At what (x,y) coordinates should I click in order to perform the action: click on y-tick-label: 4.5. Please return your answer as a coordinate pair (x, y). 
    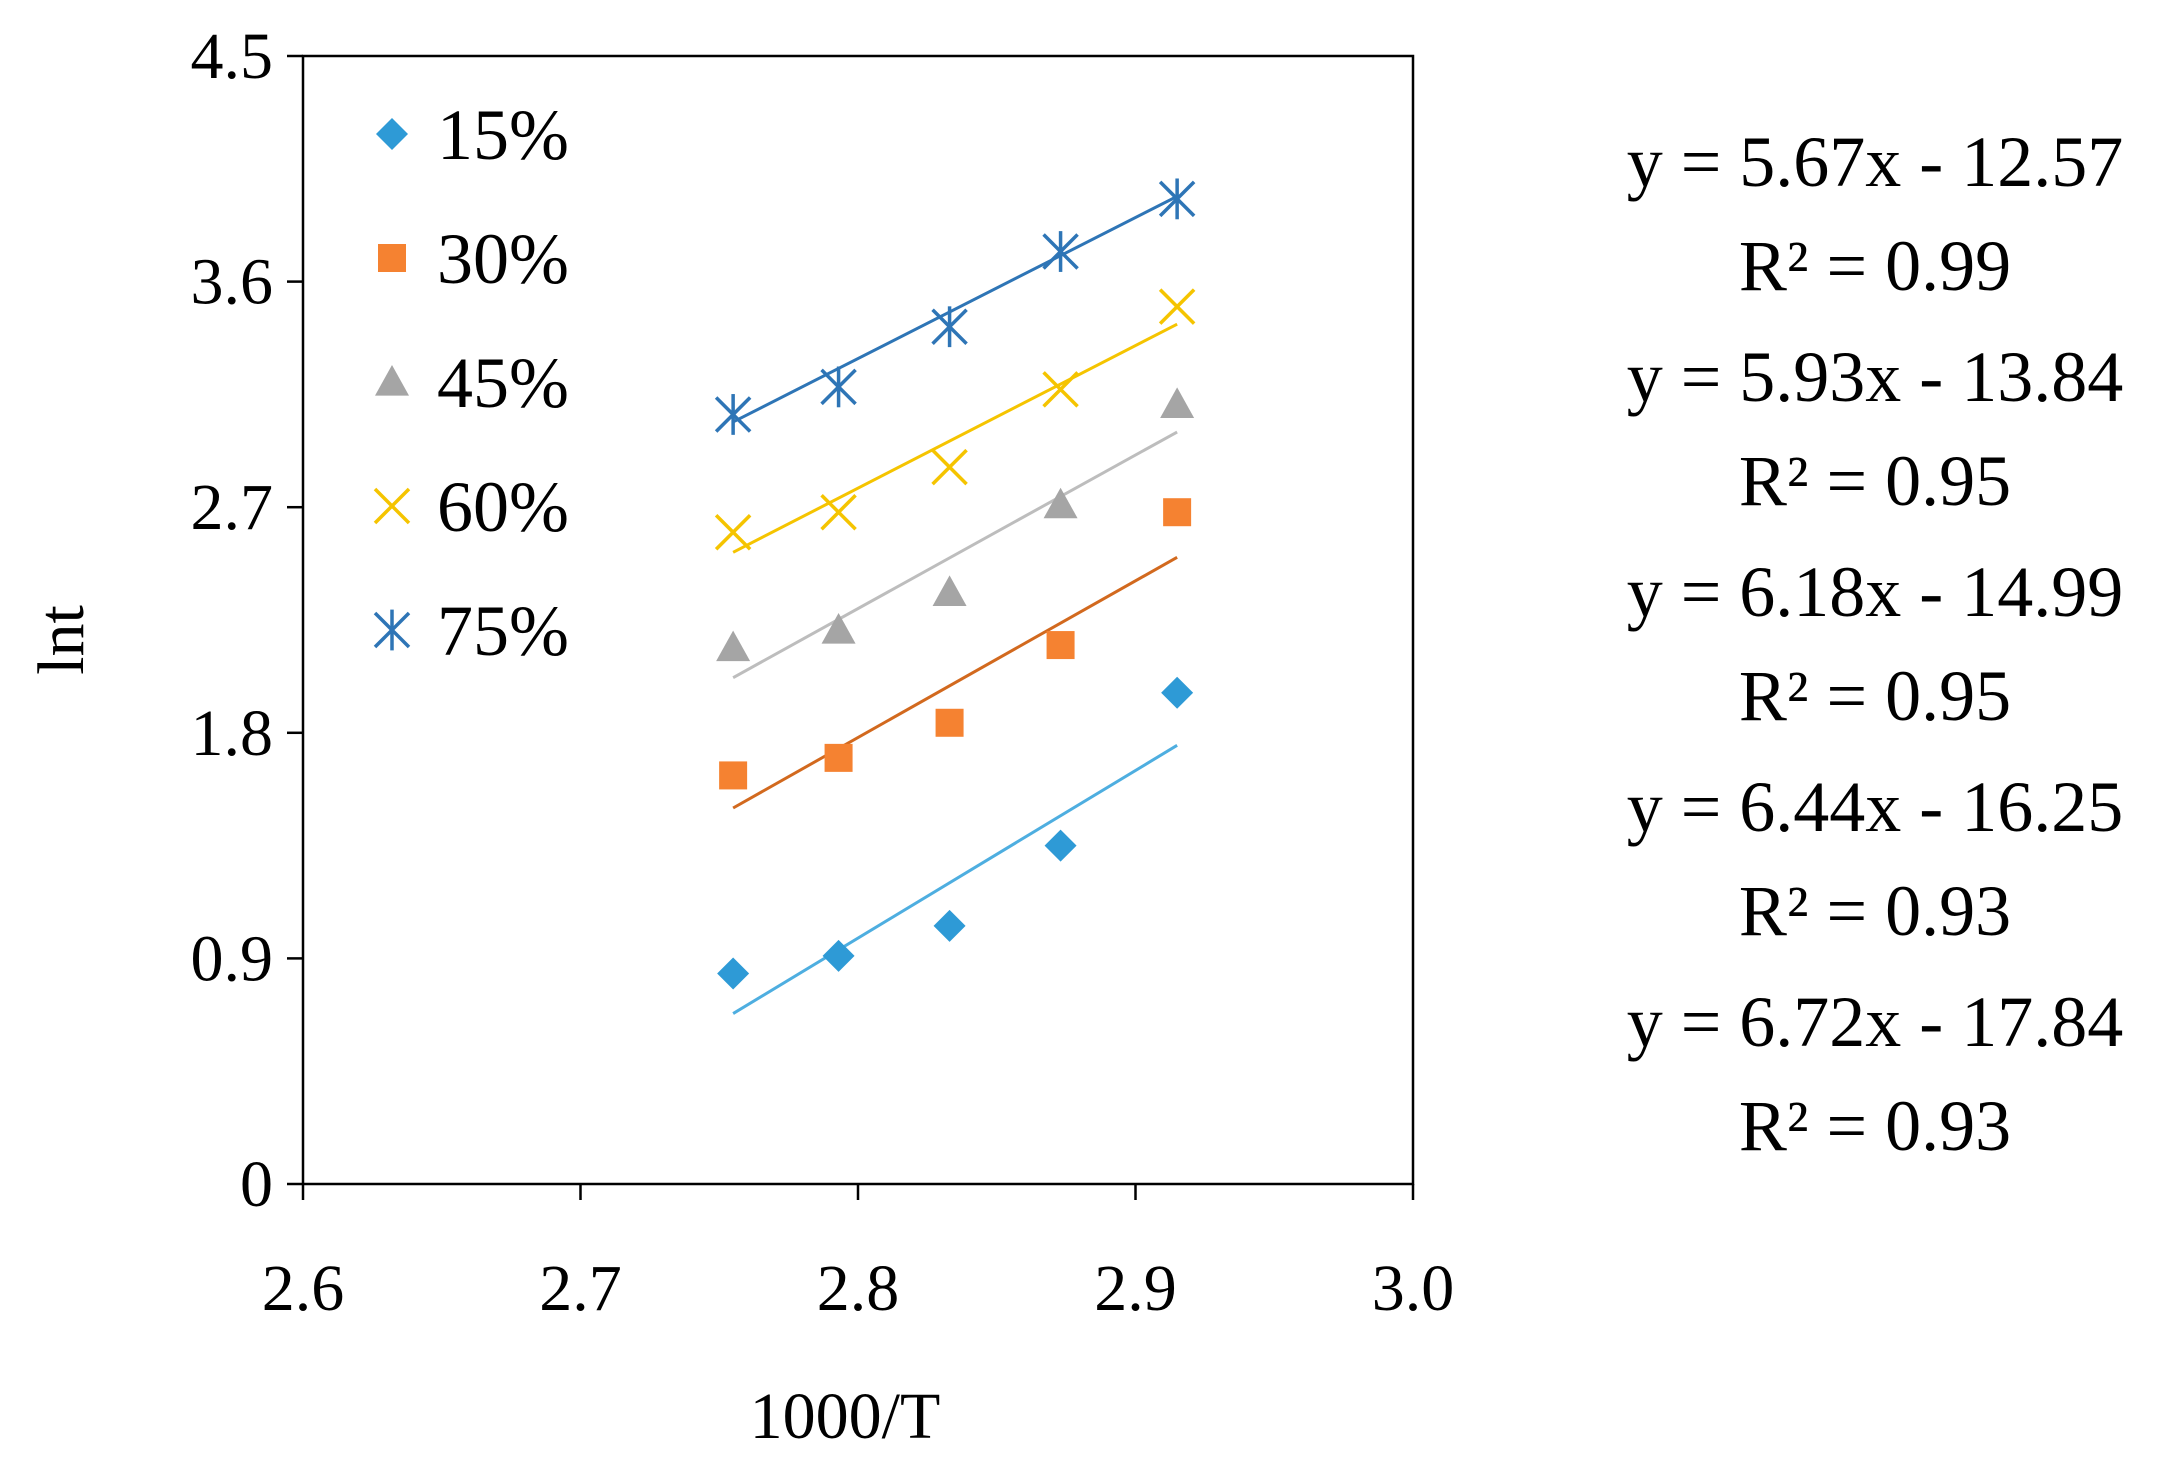
    Looking at the image, I should click on (232, 56).